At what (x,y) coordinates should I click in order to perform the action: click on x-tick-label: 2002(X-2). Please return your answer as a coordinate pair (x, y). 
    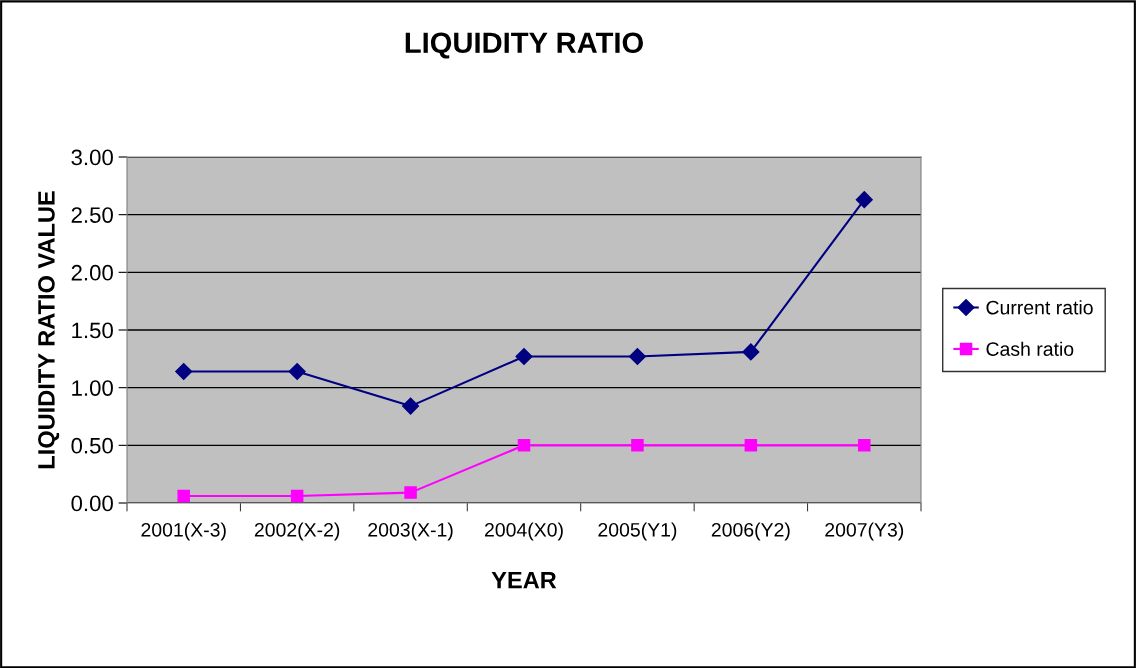
    Looking at the image, I should click on (297, 531).